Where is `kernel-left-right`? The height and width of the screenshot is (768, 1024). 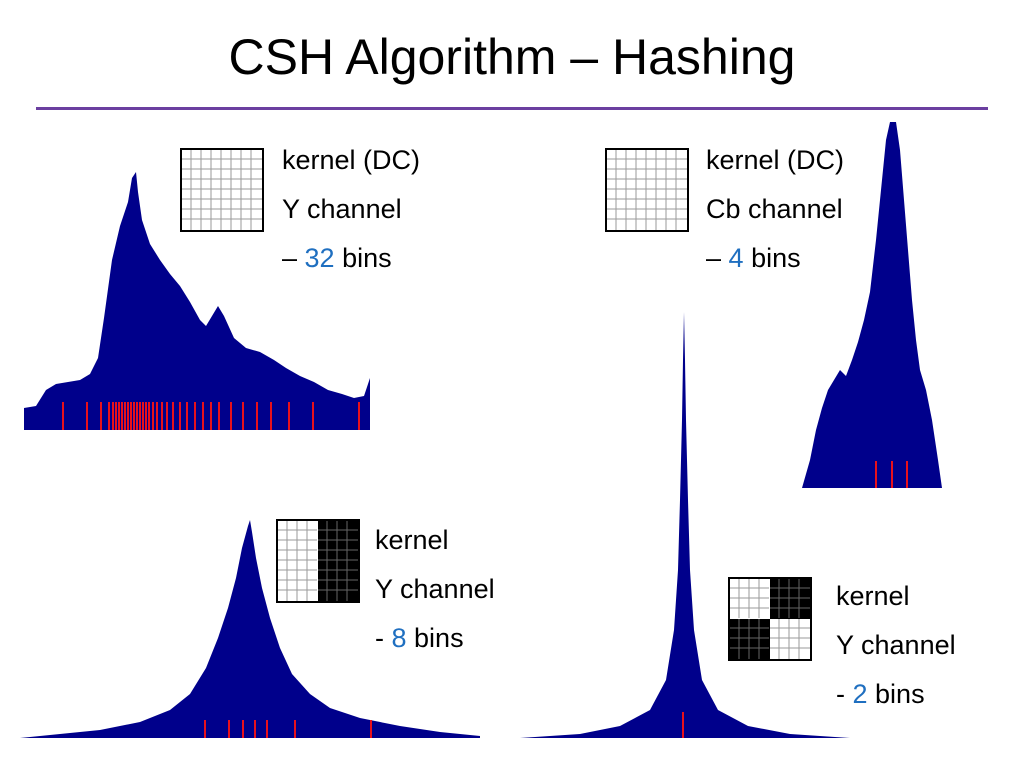
kernel-left-right is located at coordinates (318, 561).